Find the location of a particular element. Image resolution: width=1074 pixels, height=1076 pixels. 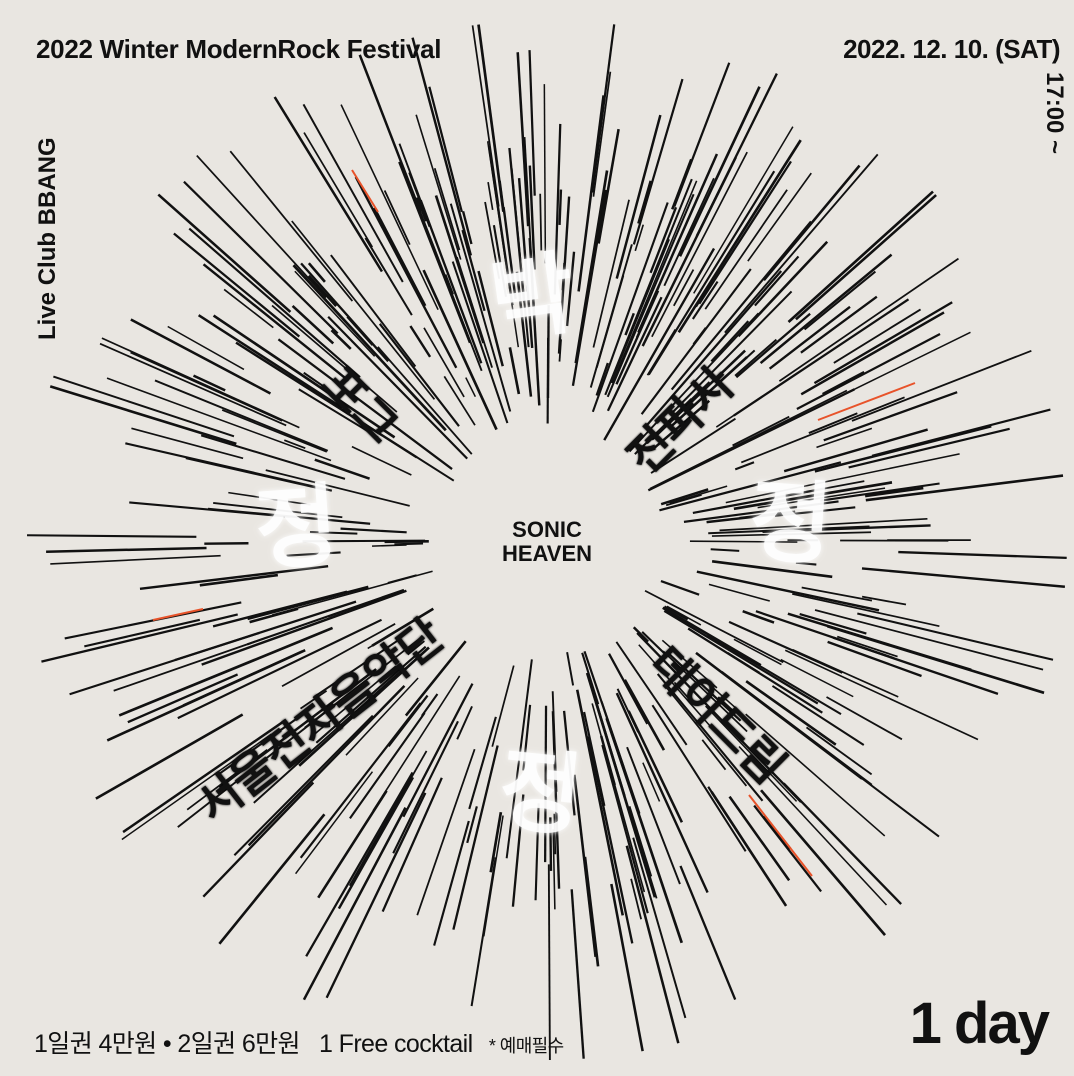

cocktail-offer: 1 Free cocktail is located at coordinates (396, 1044).